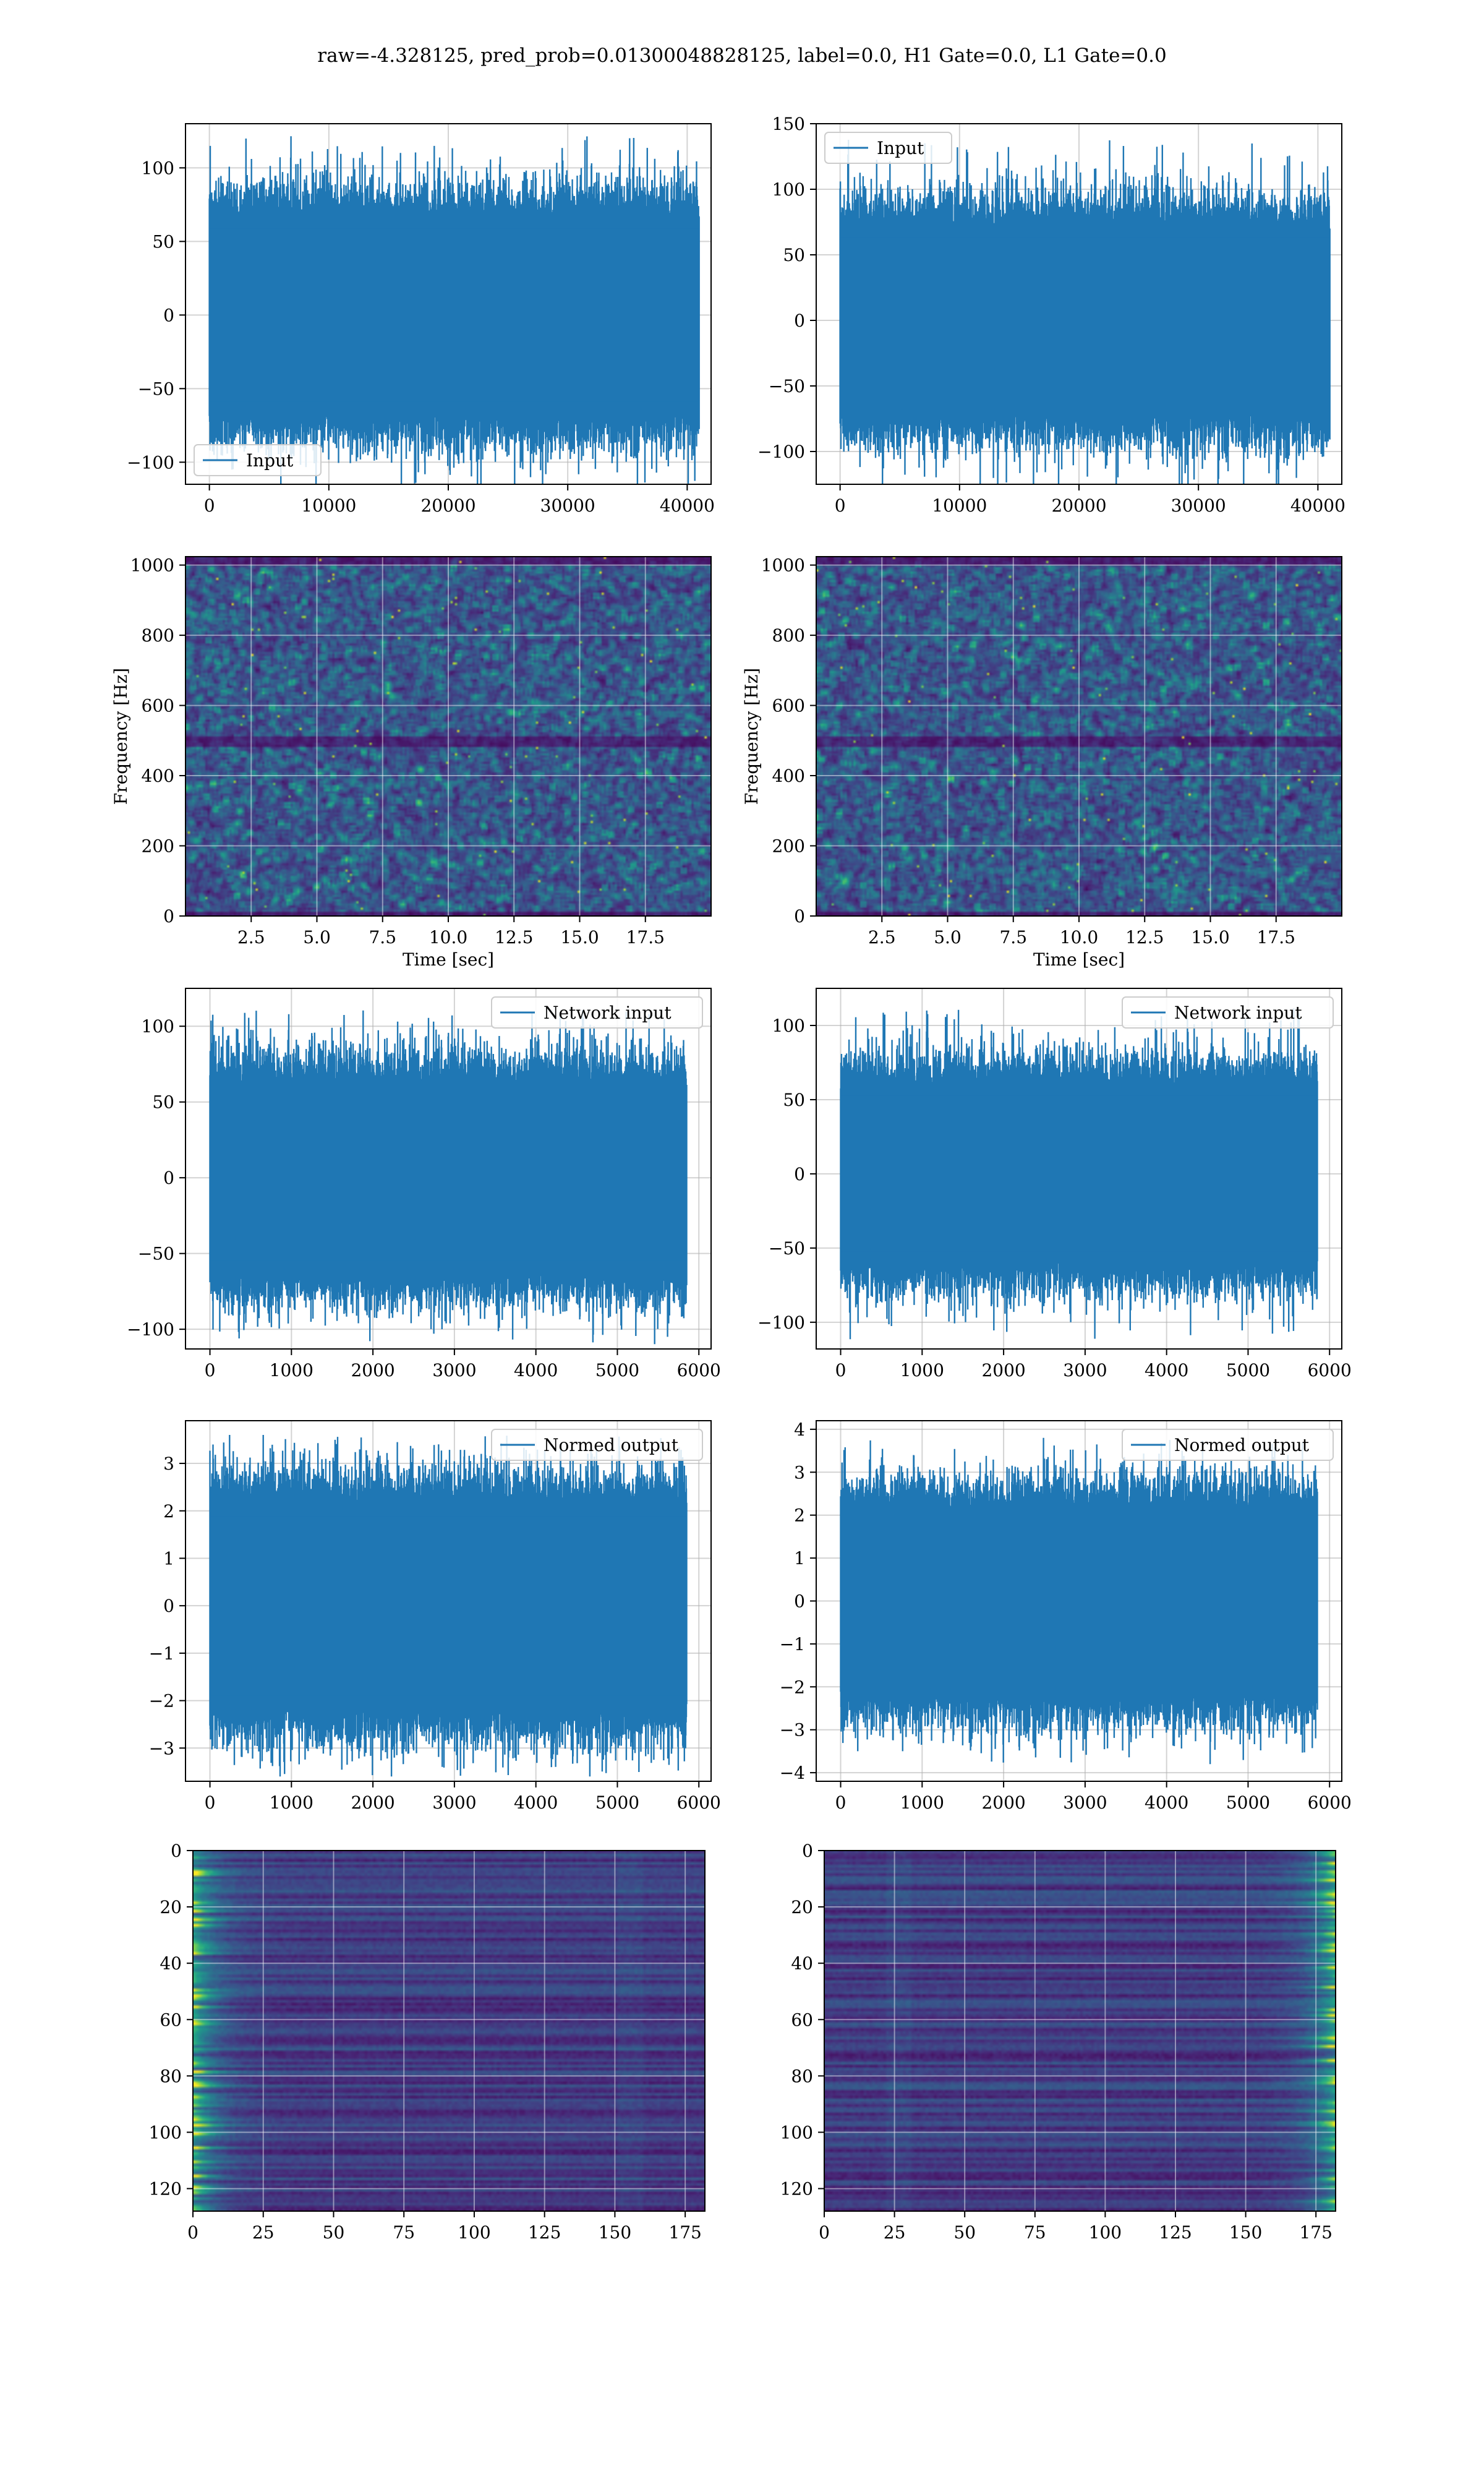 The image size is (1484, 2474). Describe the element at coordinates (372, 1370) in the screenshot. I see `network-input-h1-xtick-label-2: 2000` at that location.